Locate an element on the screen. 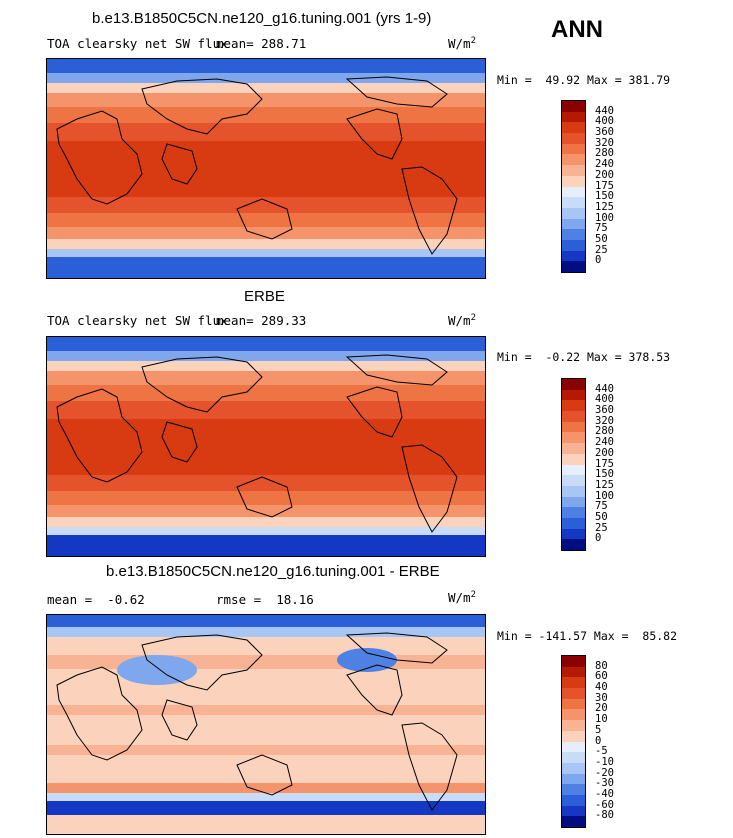  panel1-minmax: Min = 49.92 Max = 381.79 is located at coordinates (584, 80).